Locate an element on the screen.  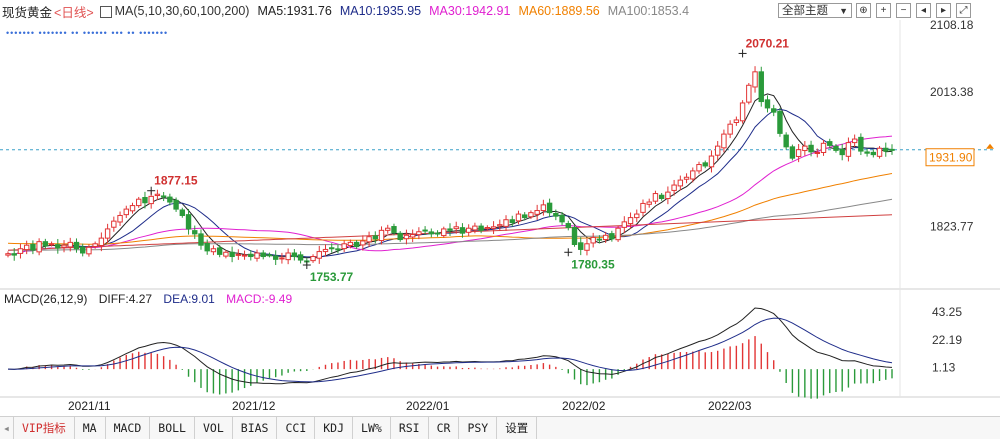
x-tick-label: 2022/02 is located at coordinates (584, 406).